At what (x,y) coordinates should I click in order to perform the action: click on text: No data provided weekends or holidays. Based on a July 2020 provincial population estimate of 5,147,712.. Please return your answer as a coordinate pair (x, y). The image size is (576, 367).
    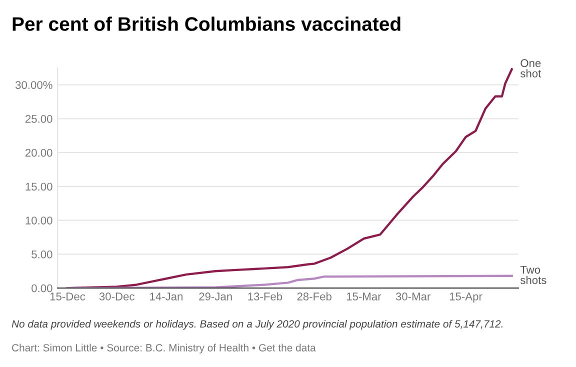
    Looking at the image, I should click on (257, 325).